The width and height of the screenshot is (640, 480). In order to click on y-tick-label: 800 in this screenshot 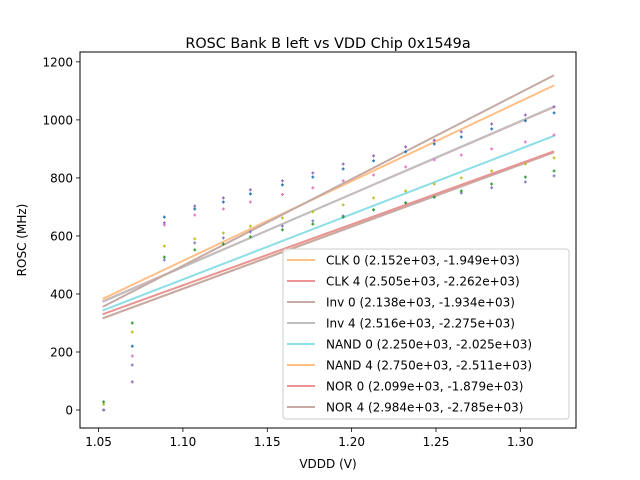, I will do `click(61, 178)`.